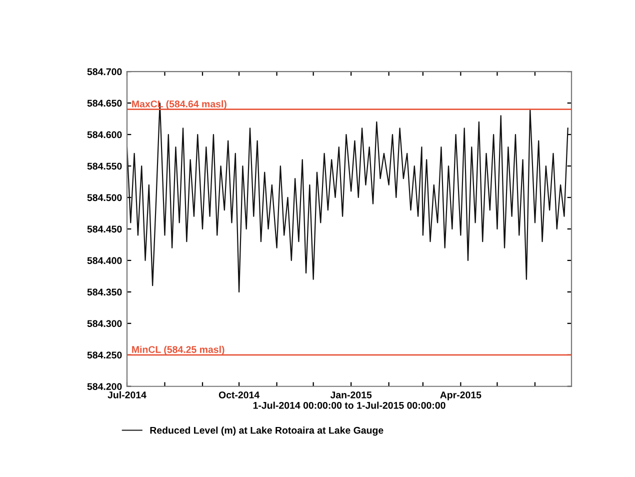 The height and width of the screenshot is (477, 635). Describe the element at coordinates (104, 103) in the screenshot. I see `y-tick-label: 584.650` at that location.